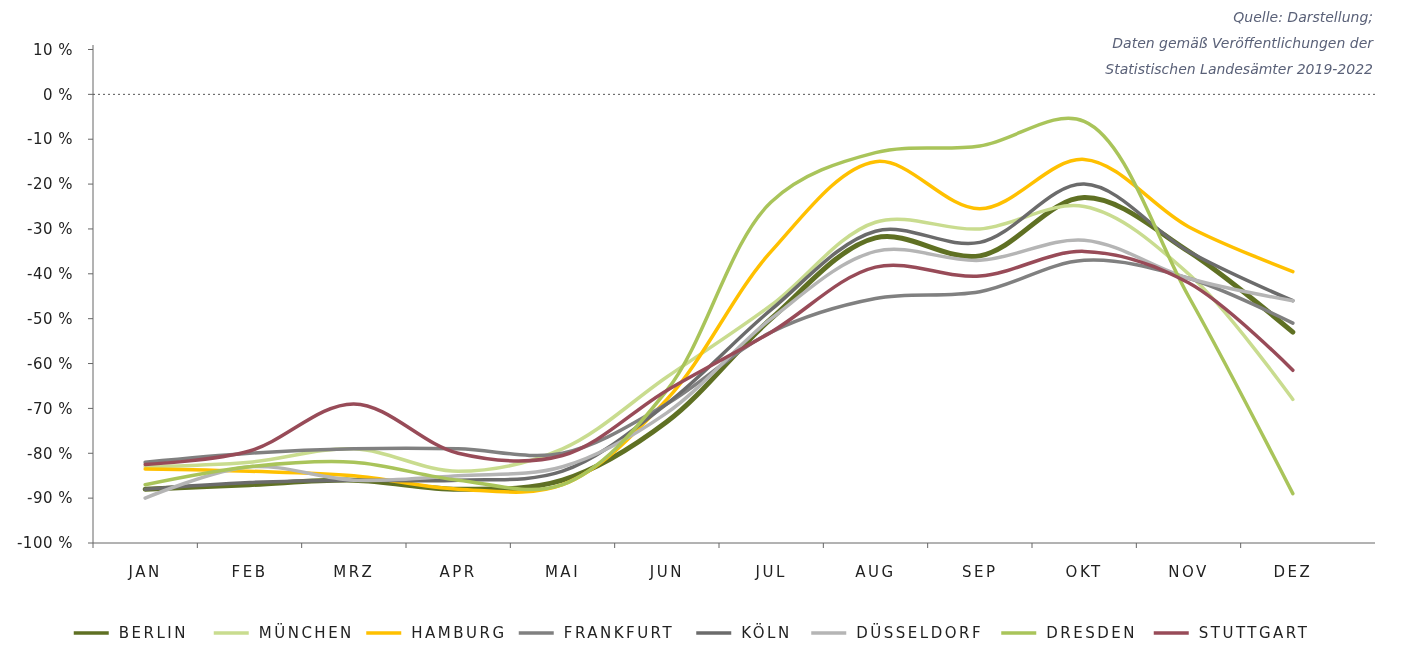 The height and width of the screenshot is (647, 1405). What do you see at coordinates (44, 543) in the screenshot?
I see `y-tick-label: -100 %` at bounding box center [44, 543].